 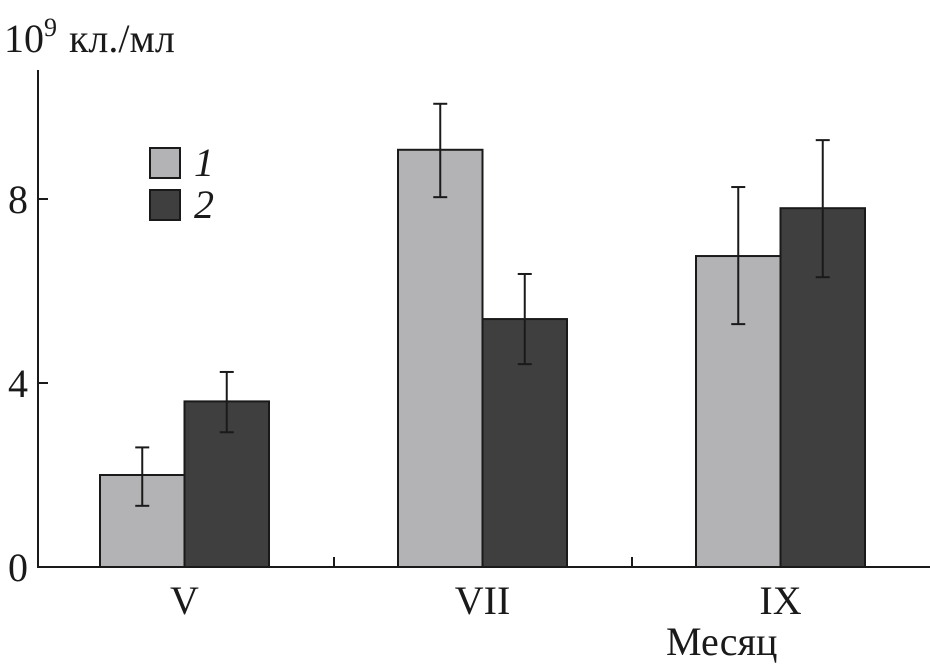 I want to click on y-tick-label: 8, so click(x=18, y=199).